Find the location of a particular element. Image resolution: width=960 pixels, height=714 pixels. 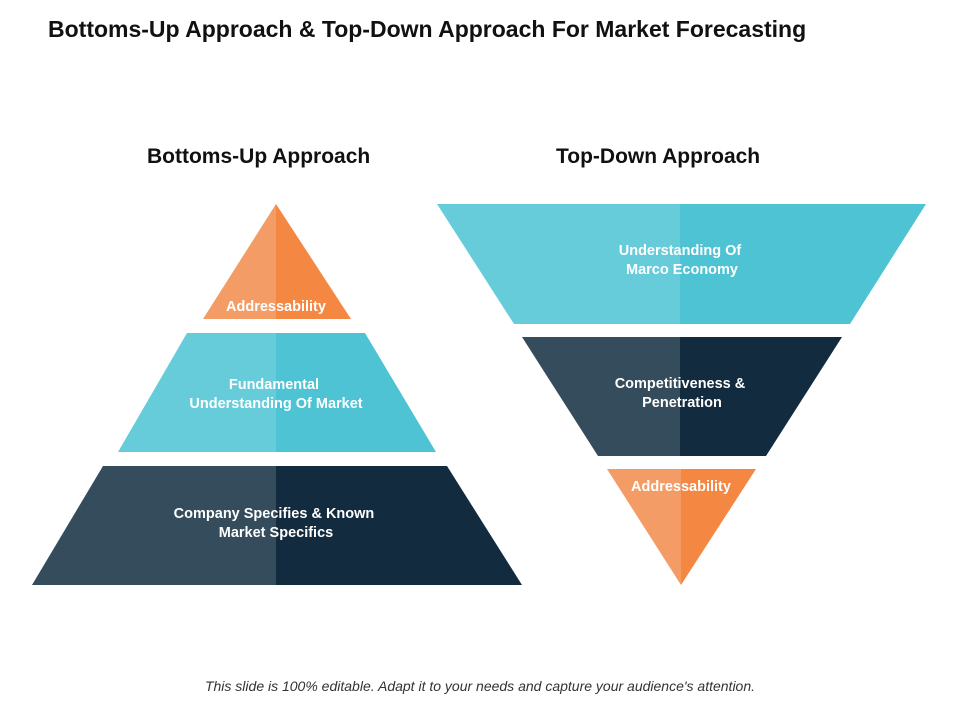

funnel-level-top-label-line-2: Marco Economy is located at coordinates (682, 270).